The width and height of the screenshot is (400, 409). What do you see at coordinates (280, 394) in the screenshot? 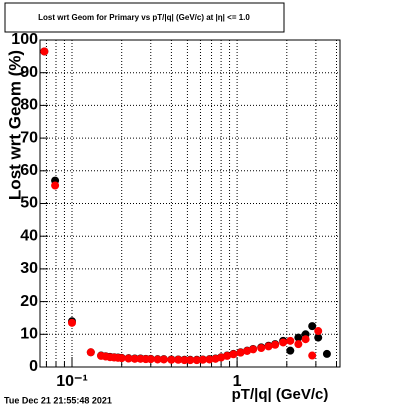
I see `x-axis-label: pT/|q| (GeV/c)` at bounding box center [280, 394].